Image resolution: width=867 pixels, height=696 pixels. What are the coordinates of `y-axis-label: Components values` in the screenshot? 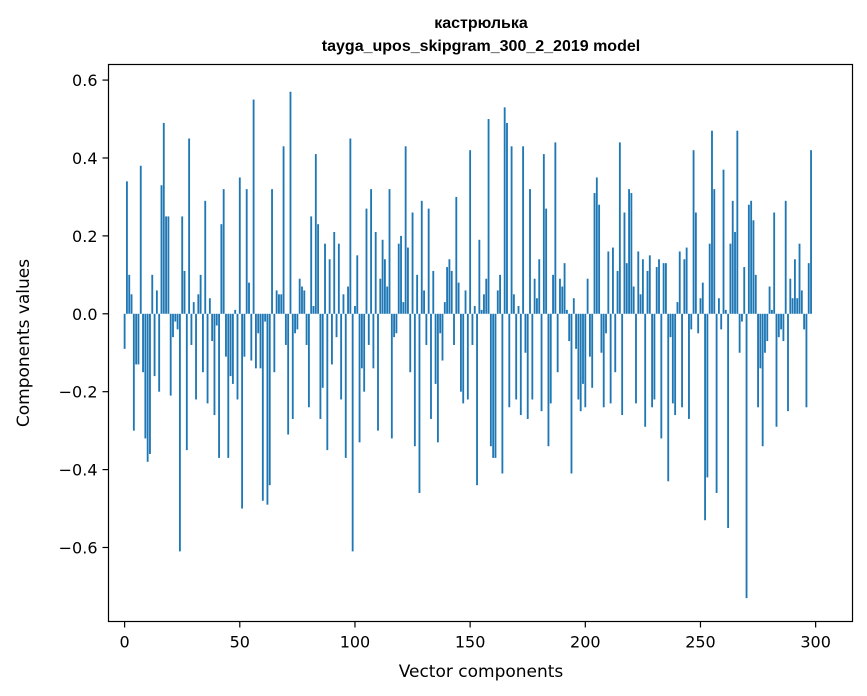 It's located at (24, 343).